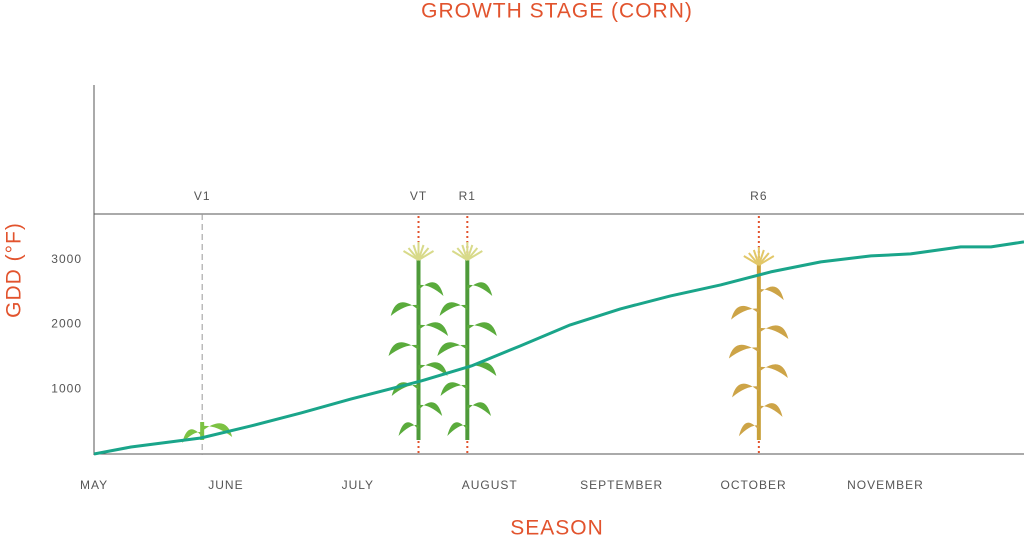 This screenshot has width=1024, height=541. I want to click on x-tick-label: JULY, so click(358, 485).